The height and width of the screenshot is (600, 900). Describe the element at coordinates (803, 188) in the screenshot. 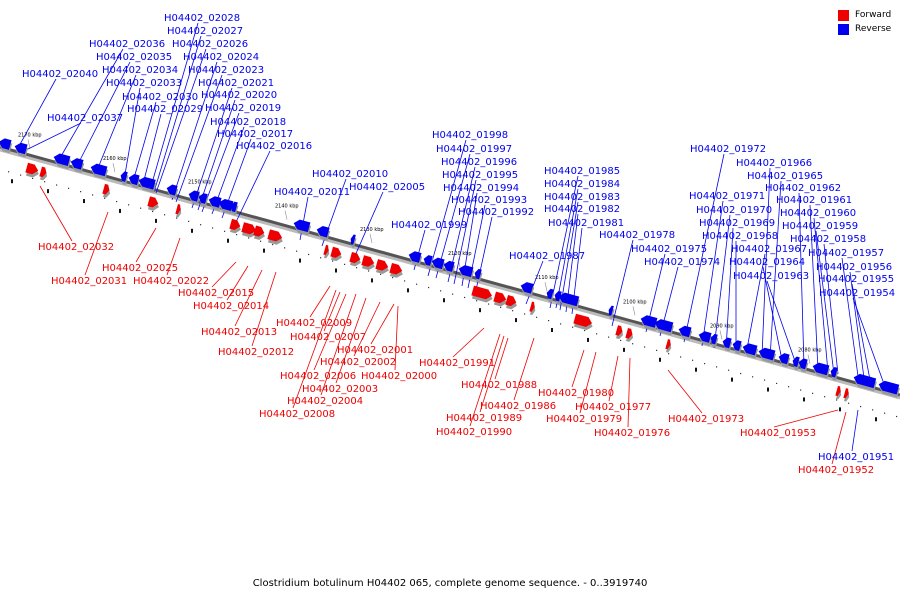

I see `gene-label: H04402_01962` at that location.